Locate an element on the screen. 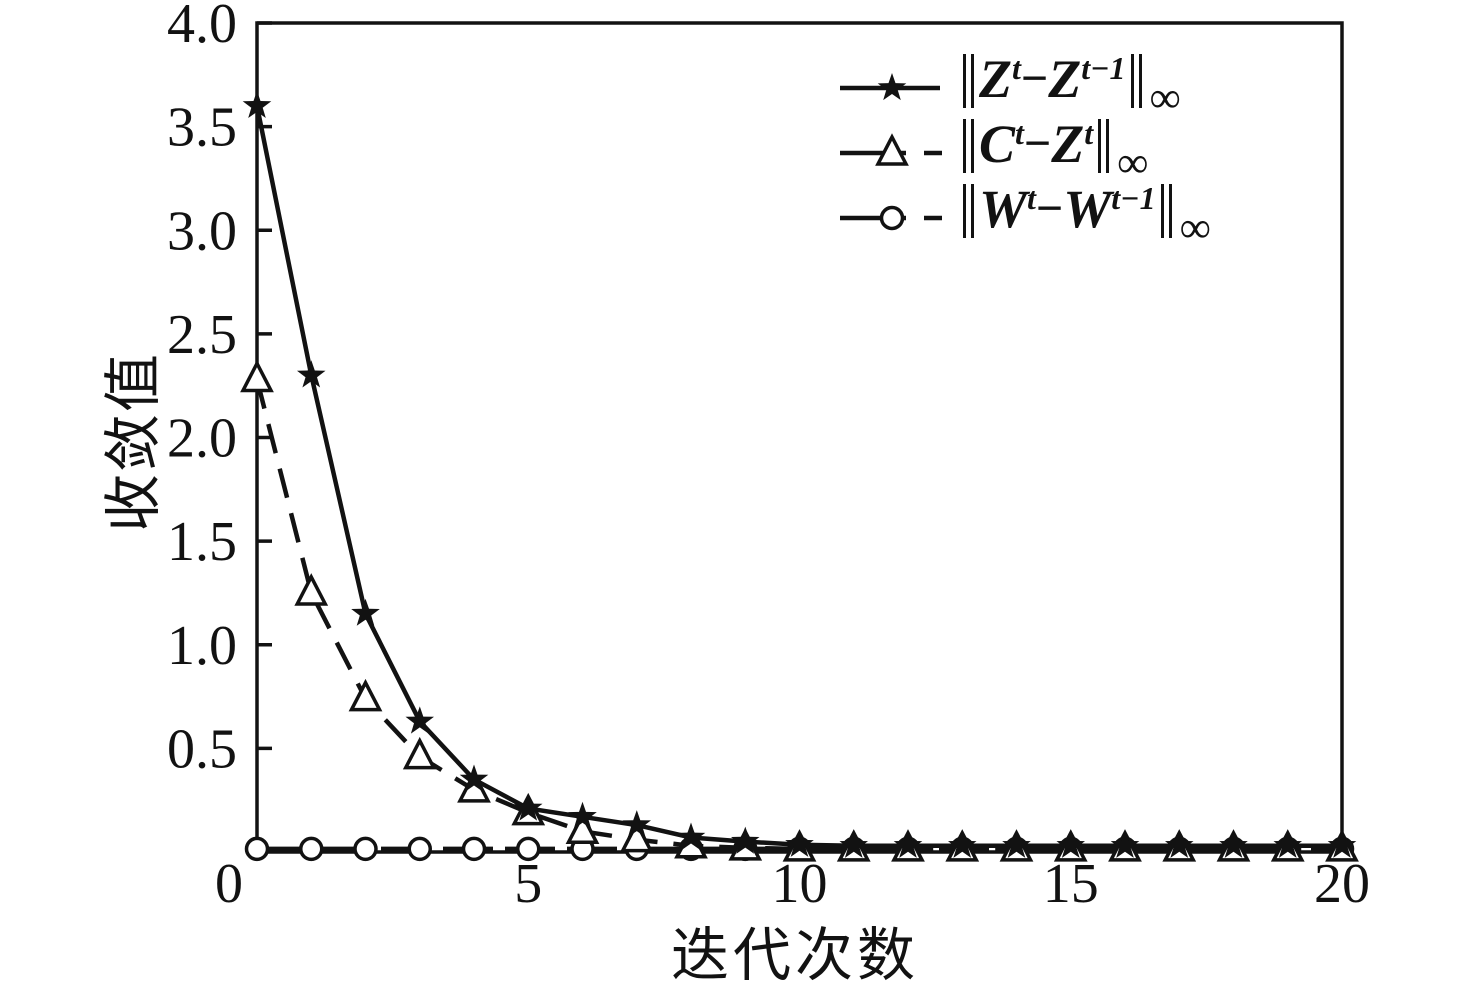  legend-label: Zt−Zt−1 ∞ is located at coordinates (1069, 87).